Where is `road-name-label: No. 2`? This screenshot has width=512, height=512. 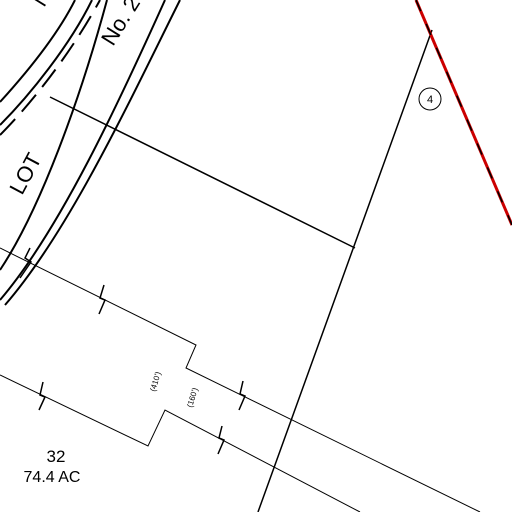
road-name-label: No. 2 is located at coordinates (120, 25).